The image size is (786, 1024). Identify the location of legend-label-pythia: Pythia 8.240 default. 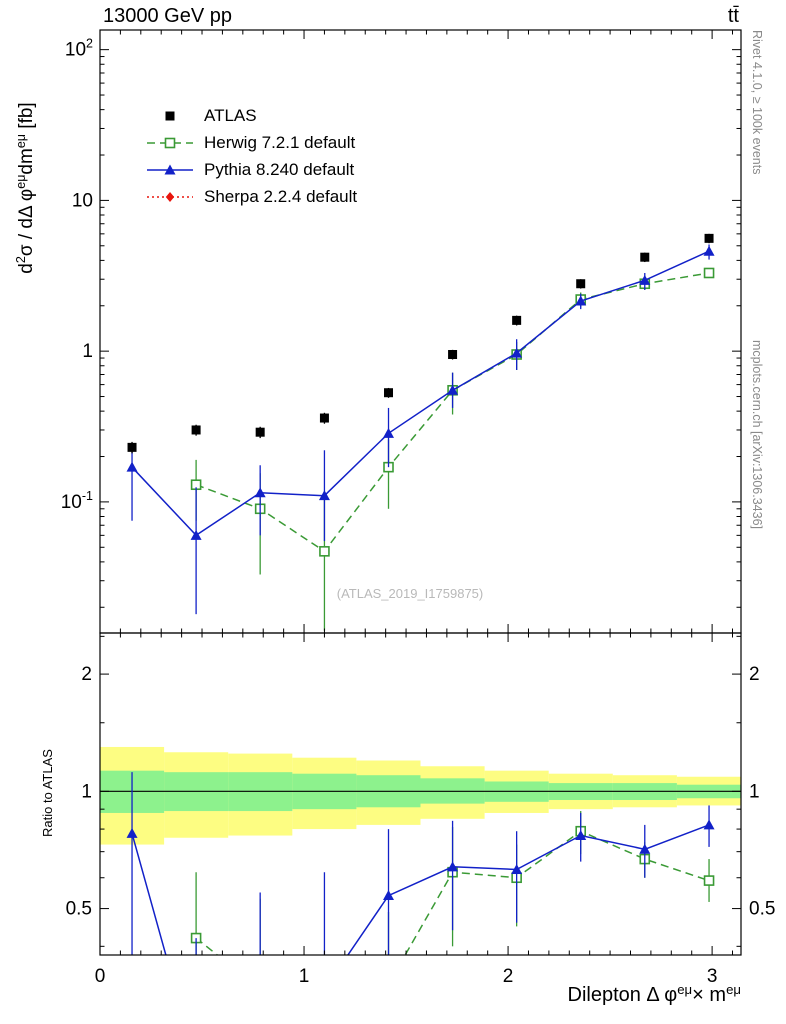
(279, 169).